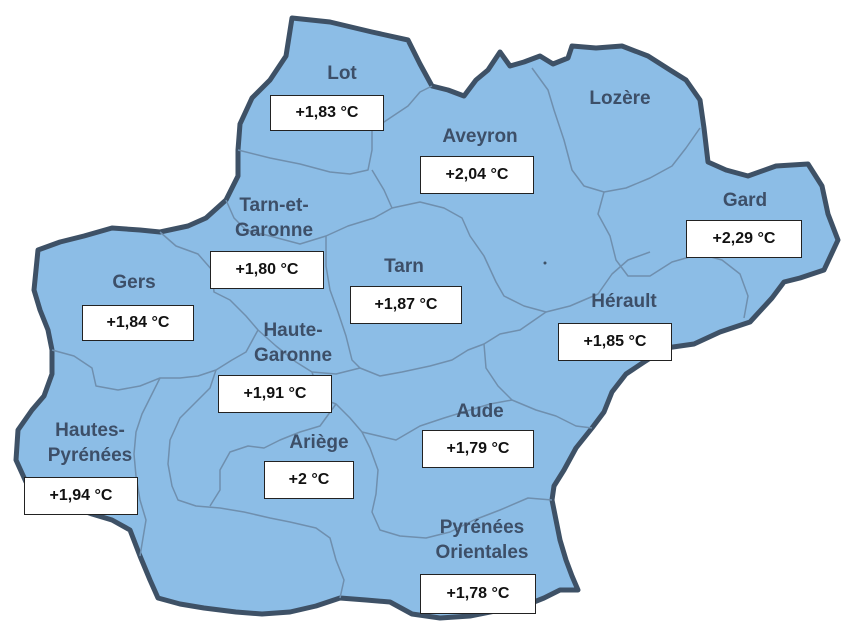  What do you see at coordinates (477, 175) in the screenshot?
I see `temp-box-aveyron: +2,04 °C` at bounding box center [477, 175].